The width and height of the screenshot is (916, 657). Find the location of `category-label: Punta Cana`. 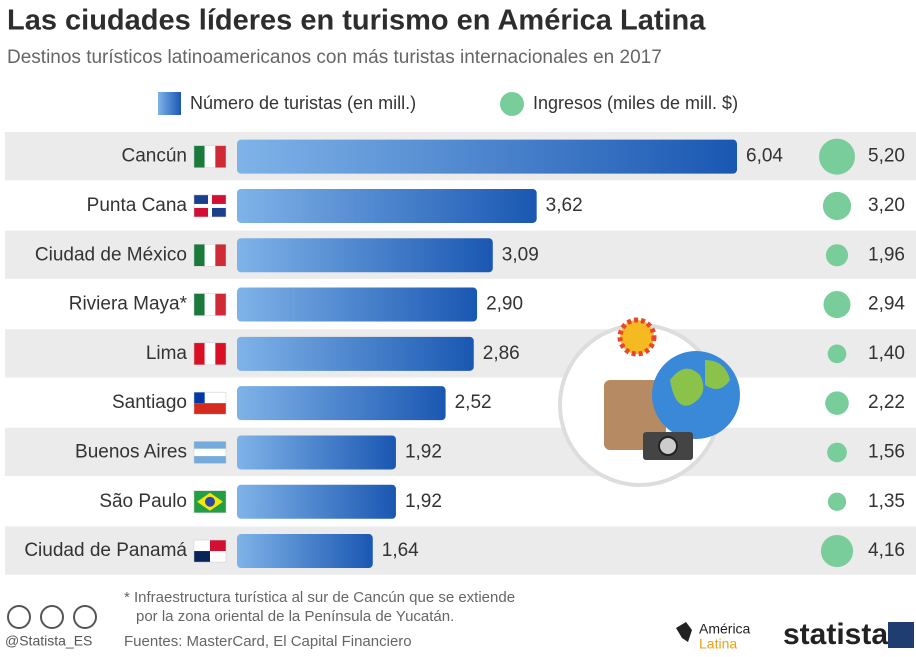

category-label: Punta Cana is located at coordinates (137, 205).